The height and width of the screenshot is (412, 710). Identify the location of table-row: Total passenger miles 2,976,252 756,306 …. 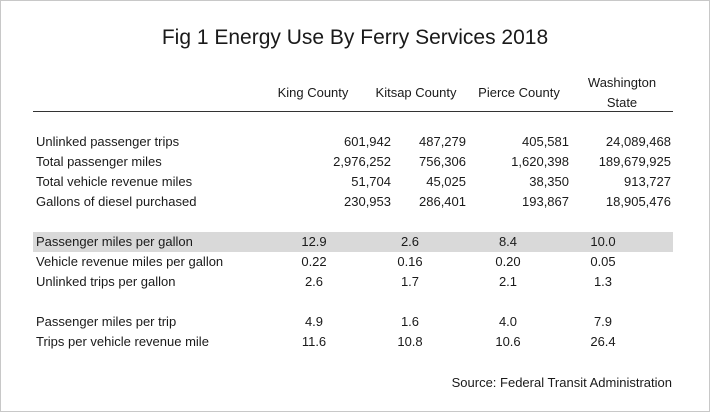
(353, 162).